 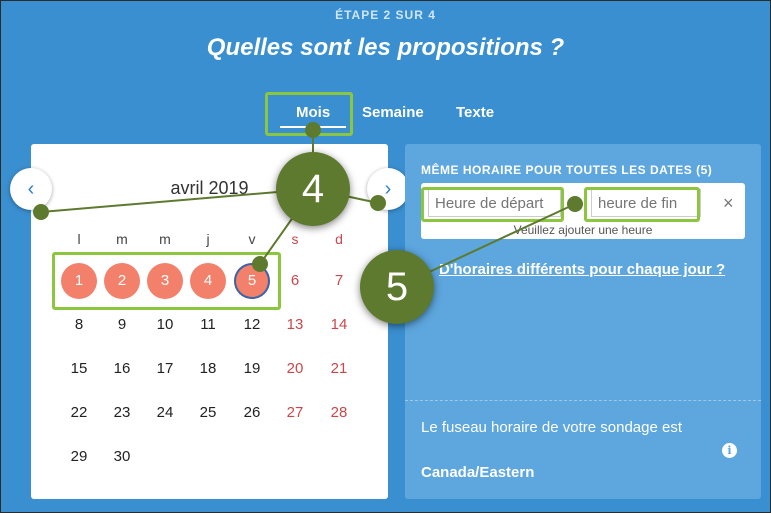 What do you see at coordinates (79, 368) in the screenshot?
I see `calendar-day-15: 15` at bounding box center [79, 368].